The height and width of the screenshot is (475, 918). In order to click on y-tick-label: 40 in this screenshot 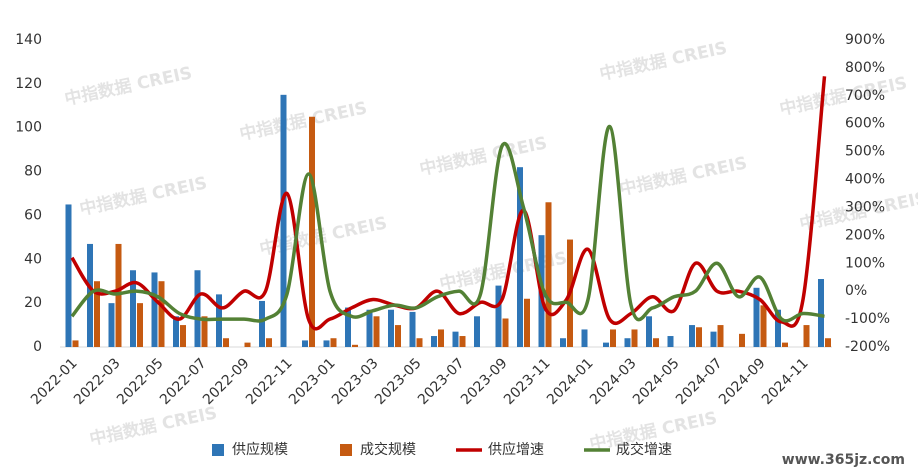, I will do `click(33, 259)`.